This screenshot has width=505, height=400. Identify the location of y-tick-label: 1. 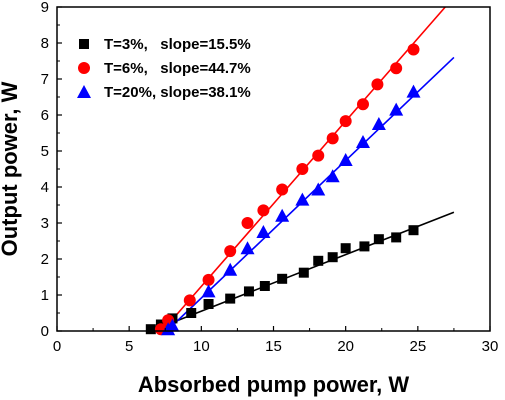
(45, 295).